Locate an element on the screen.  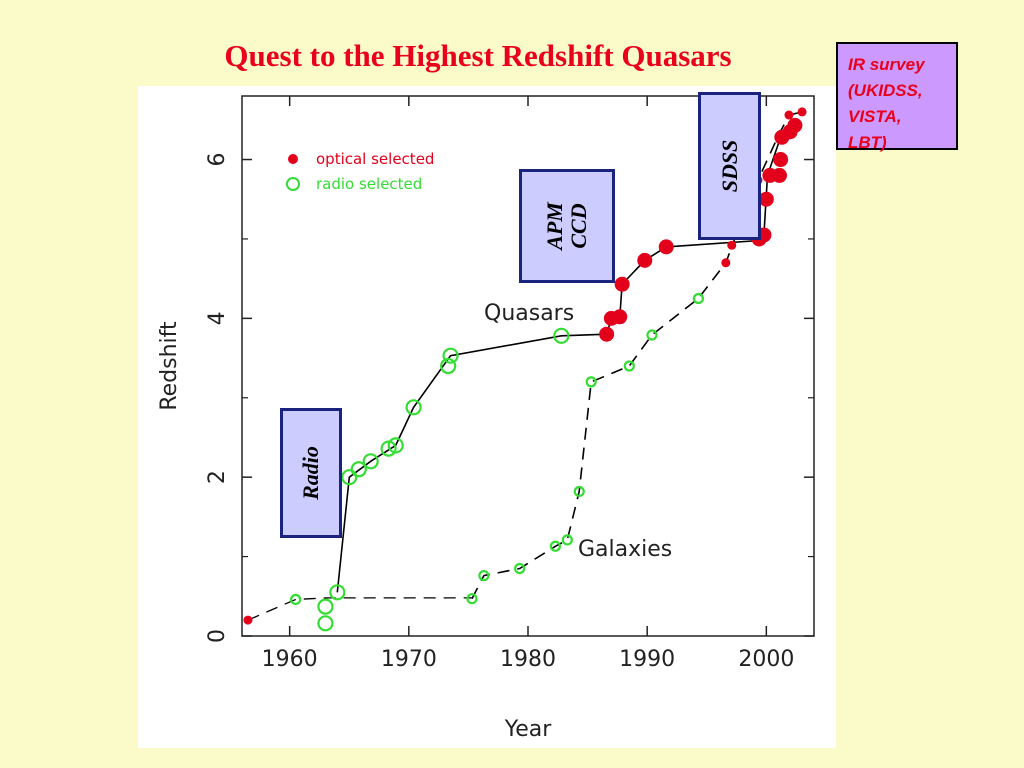
y-axis-label: Redshift is located at coordinates (169, 366).